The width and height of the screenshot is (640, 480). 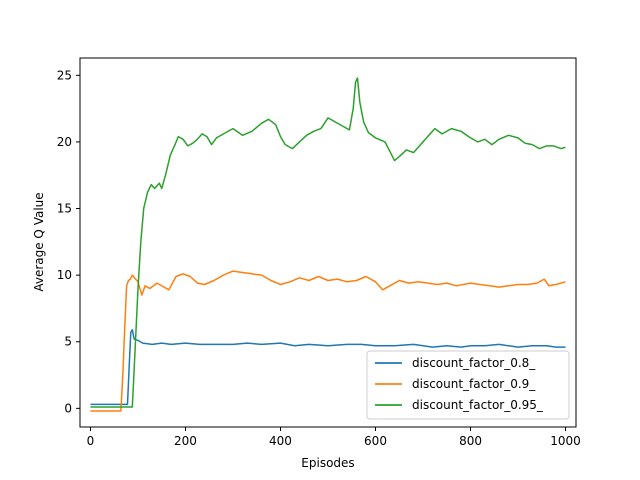 I want to click on x-axis-label: Episodes, so click(x=327, y=463).